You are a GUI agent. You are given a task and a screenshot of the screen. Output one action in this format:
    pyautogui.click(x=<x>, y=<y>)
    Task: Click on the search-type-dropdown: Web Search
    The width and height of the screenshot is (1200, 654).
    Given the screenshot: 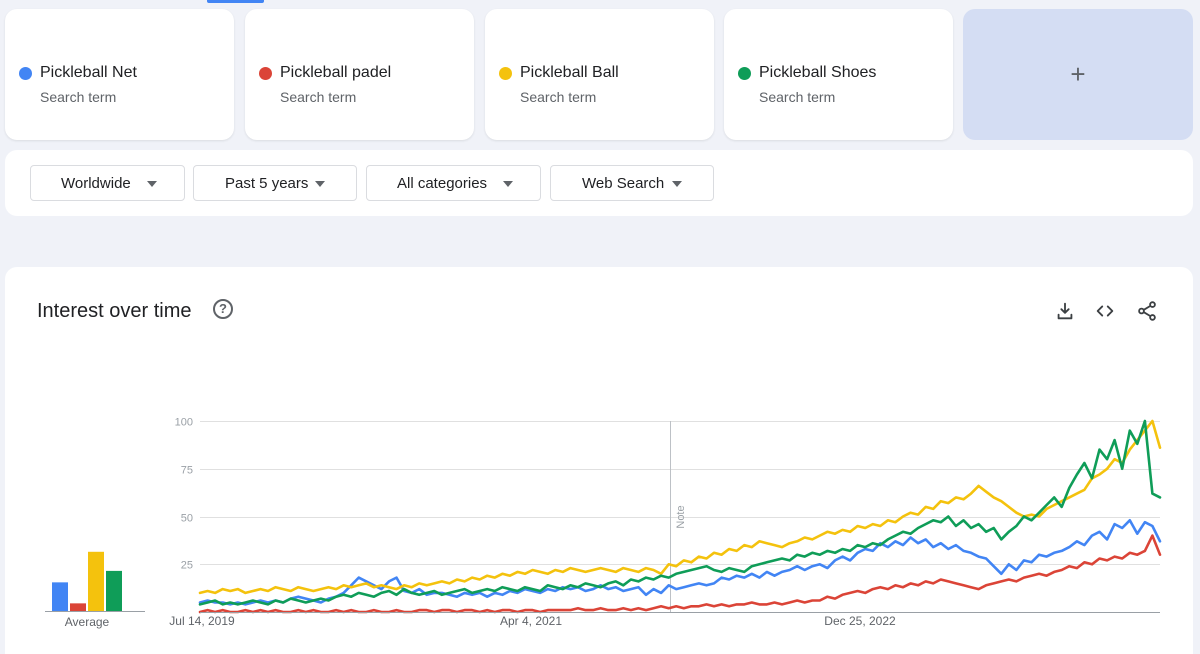 What is the action you would take?
    pyautogui.click(x=632, y=183)
    